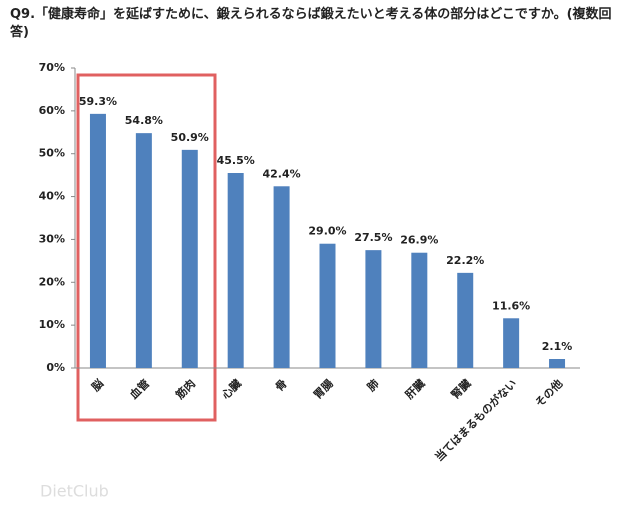 The image size is (640, 512). Describe the element at coordinates (190, 137) in the screenshot. I see `value-label: 50.9%` at that location.